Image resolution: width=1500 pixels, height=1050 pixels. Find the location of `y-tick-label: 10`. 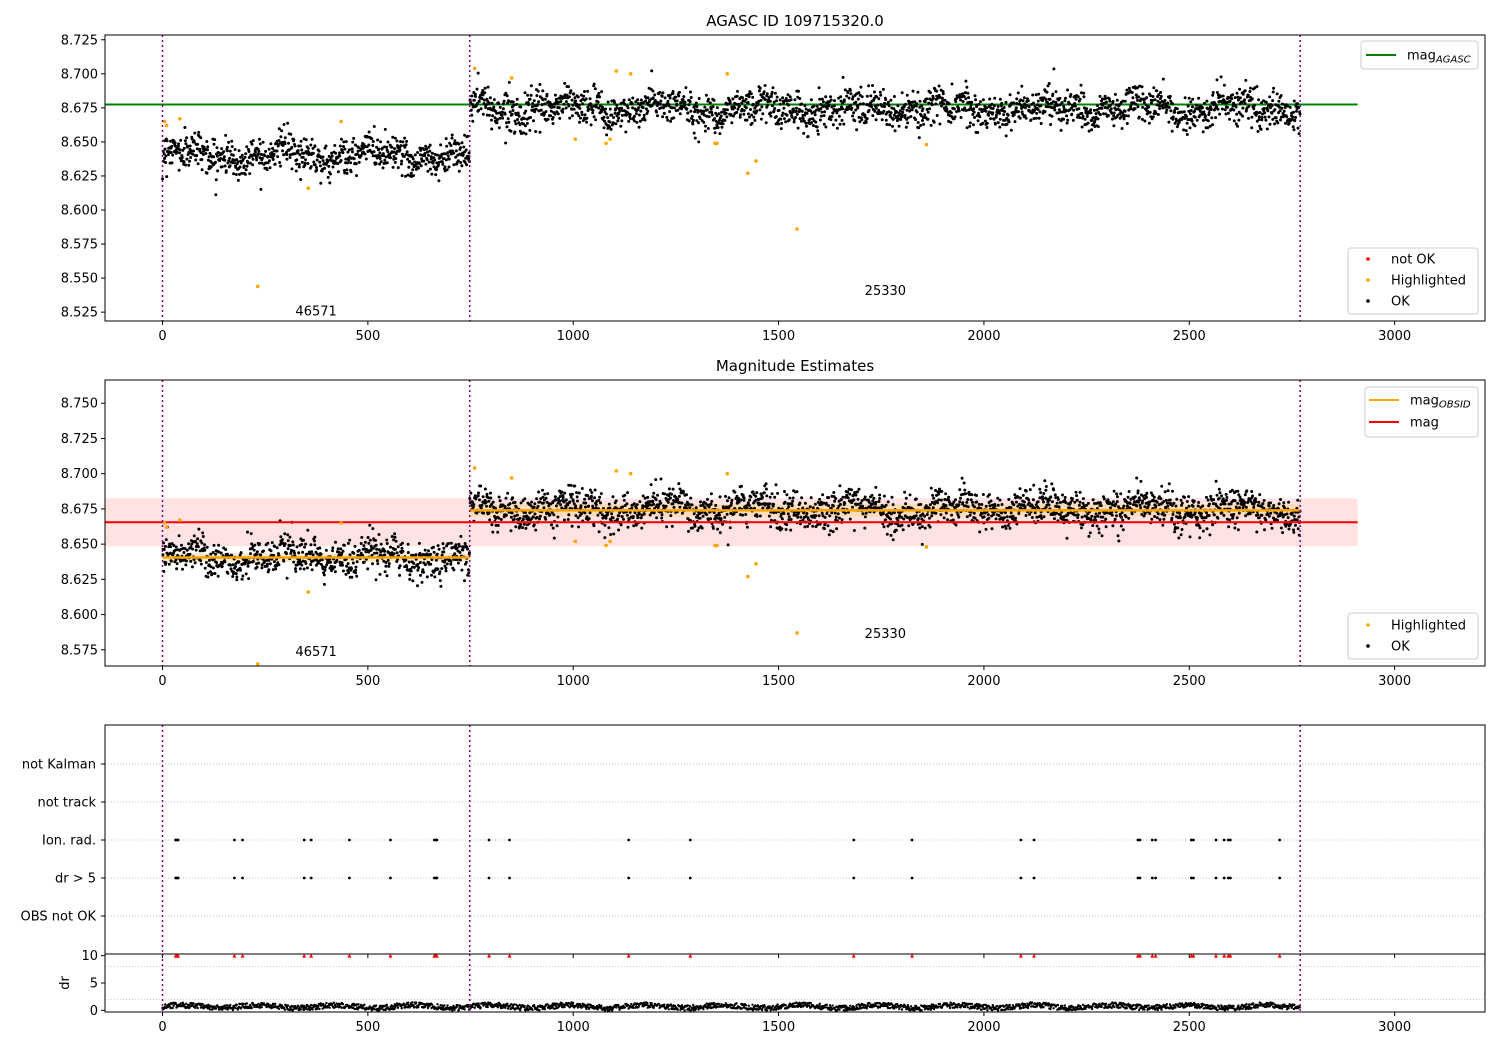

y-tick-label: 10 is located at coordinates (89, 956).